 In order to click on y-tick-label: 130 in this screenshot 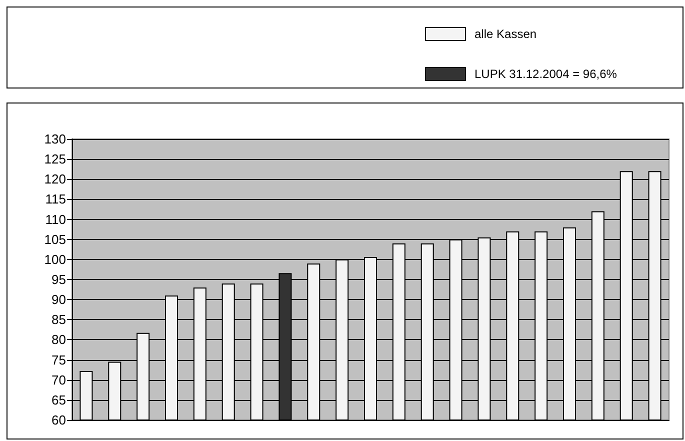, I will do `click(55, 139)`.